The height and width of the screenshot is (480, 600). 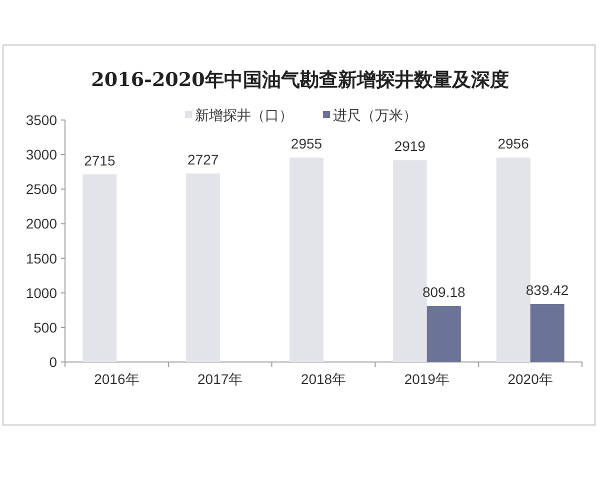 What do you see at coordinates (100, 160) in the screenshot?
I see `data-label: 2715` at bounding box center [100, 160].